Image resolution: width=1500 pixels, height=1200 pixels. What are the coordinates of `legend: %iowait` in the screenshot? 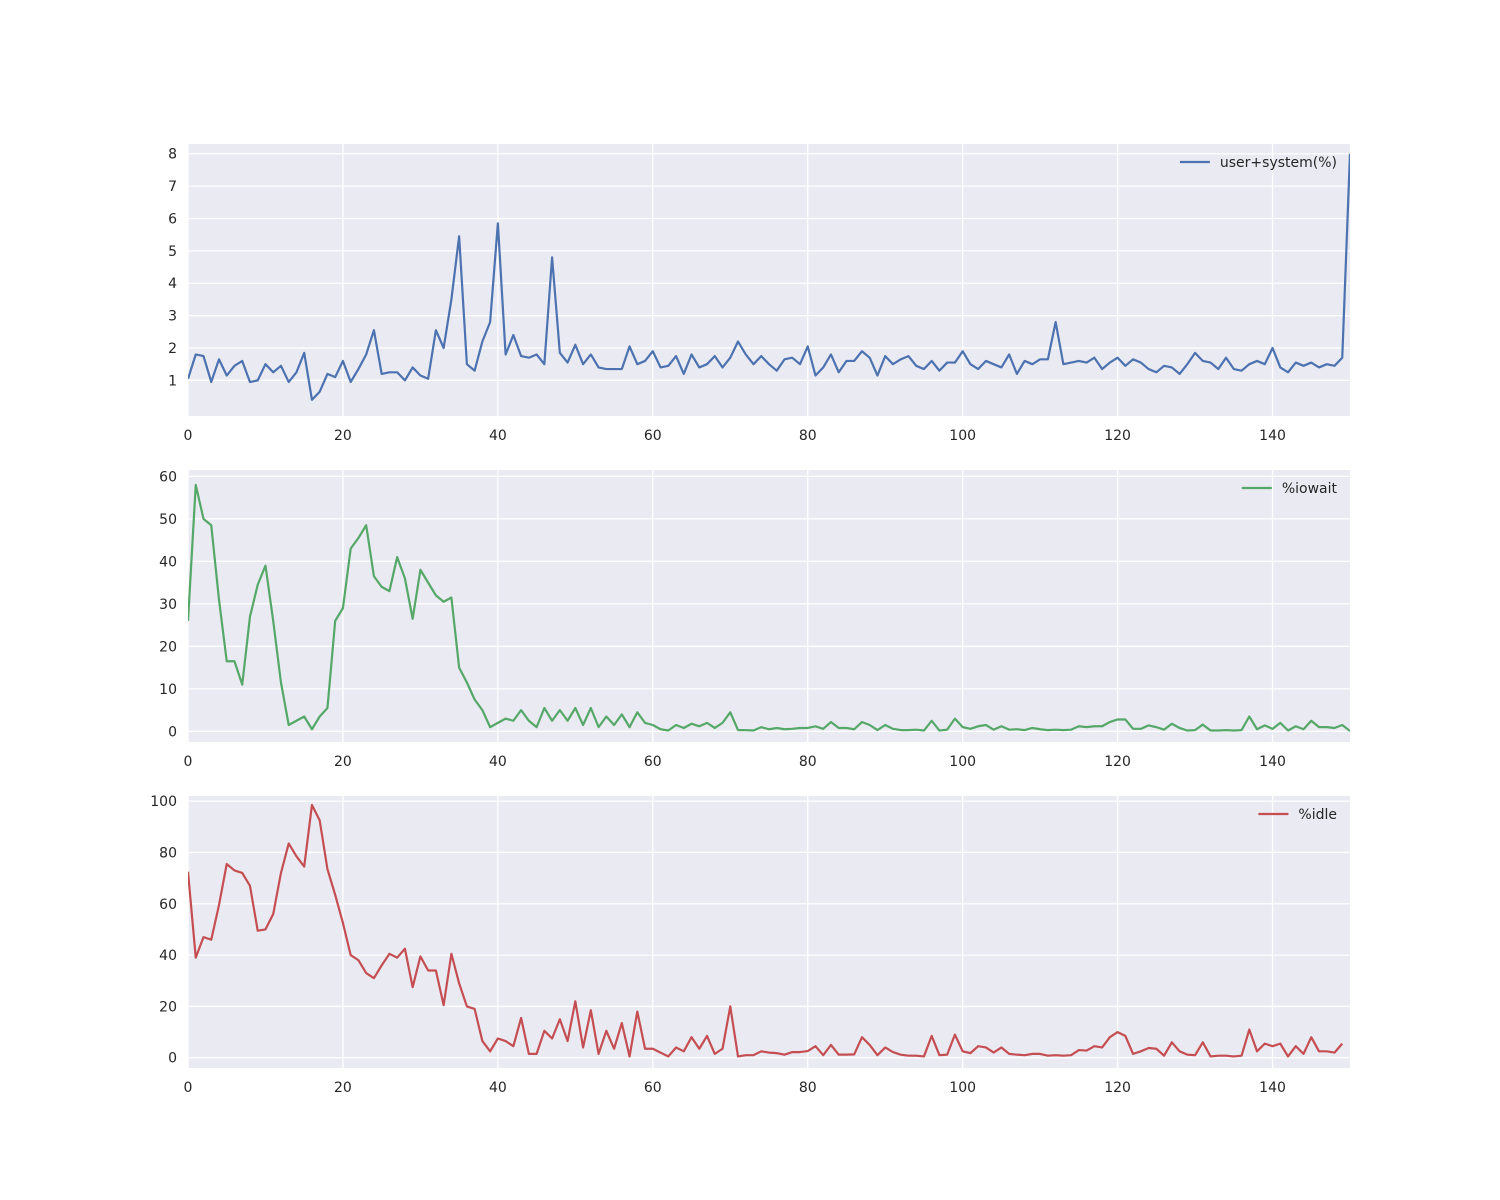 It's located at (1289, 489).